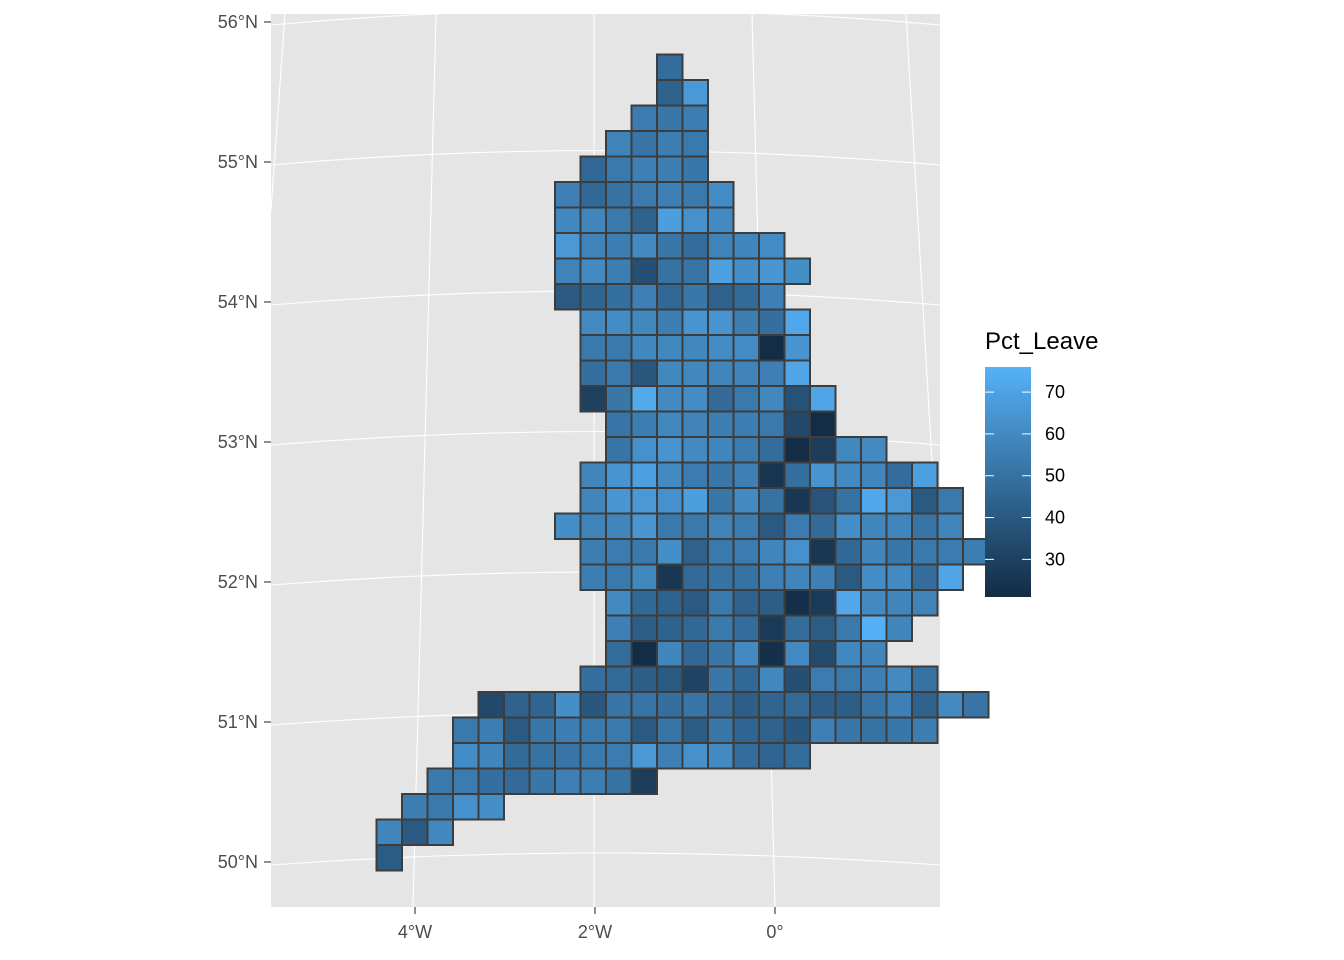  Describe the element at coordinates (1055, 518) in the screenshot. I see `legend-break-label: 40` at that location.